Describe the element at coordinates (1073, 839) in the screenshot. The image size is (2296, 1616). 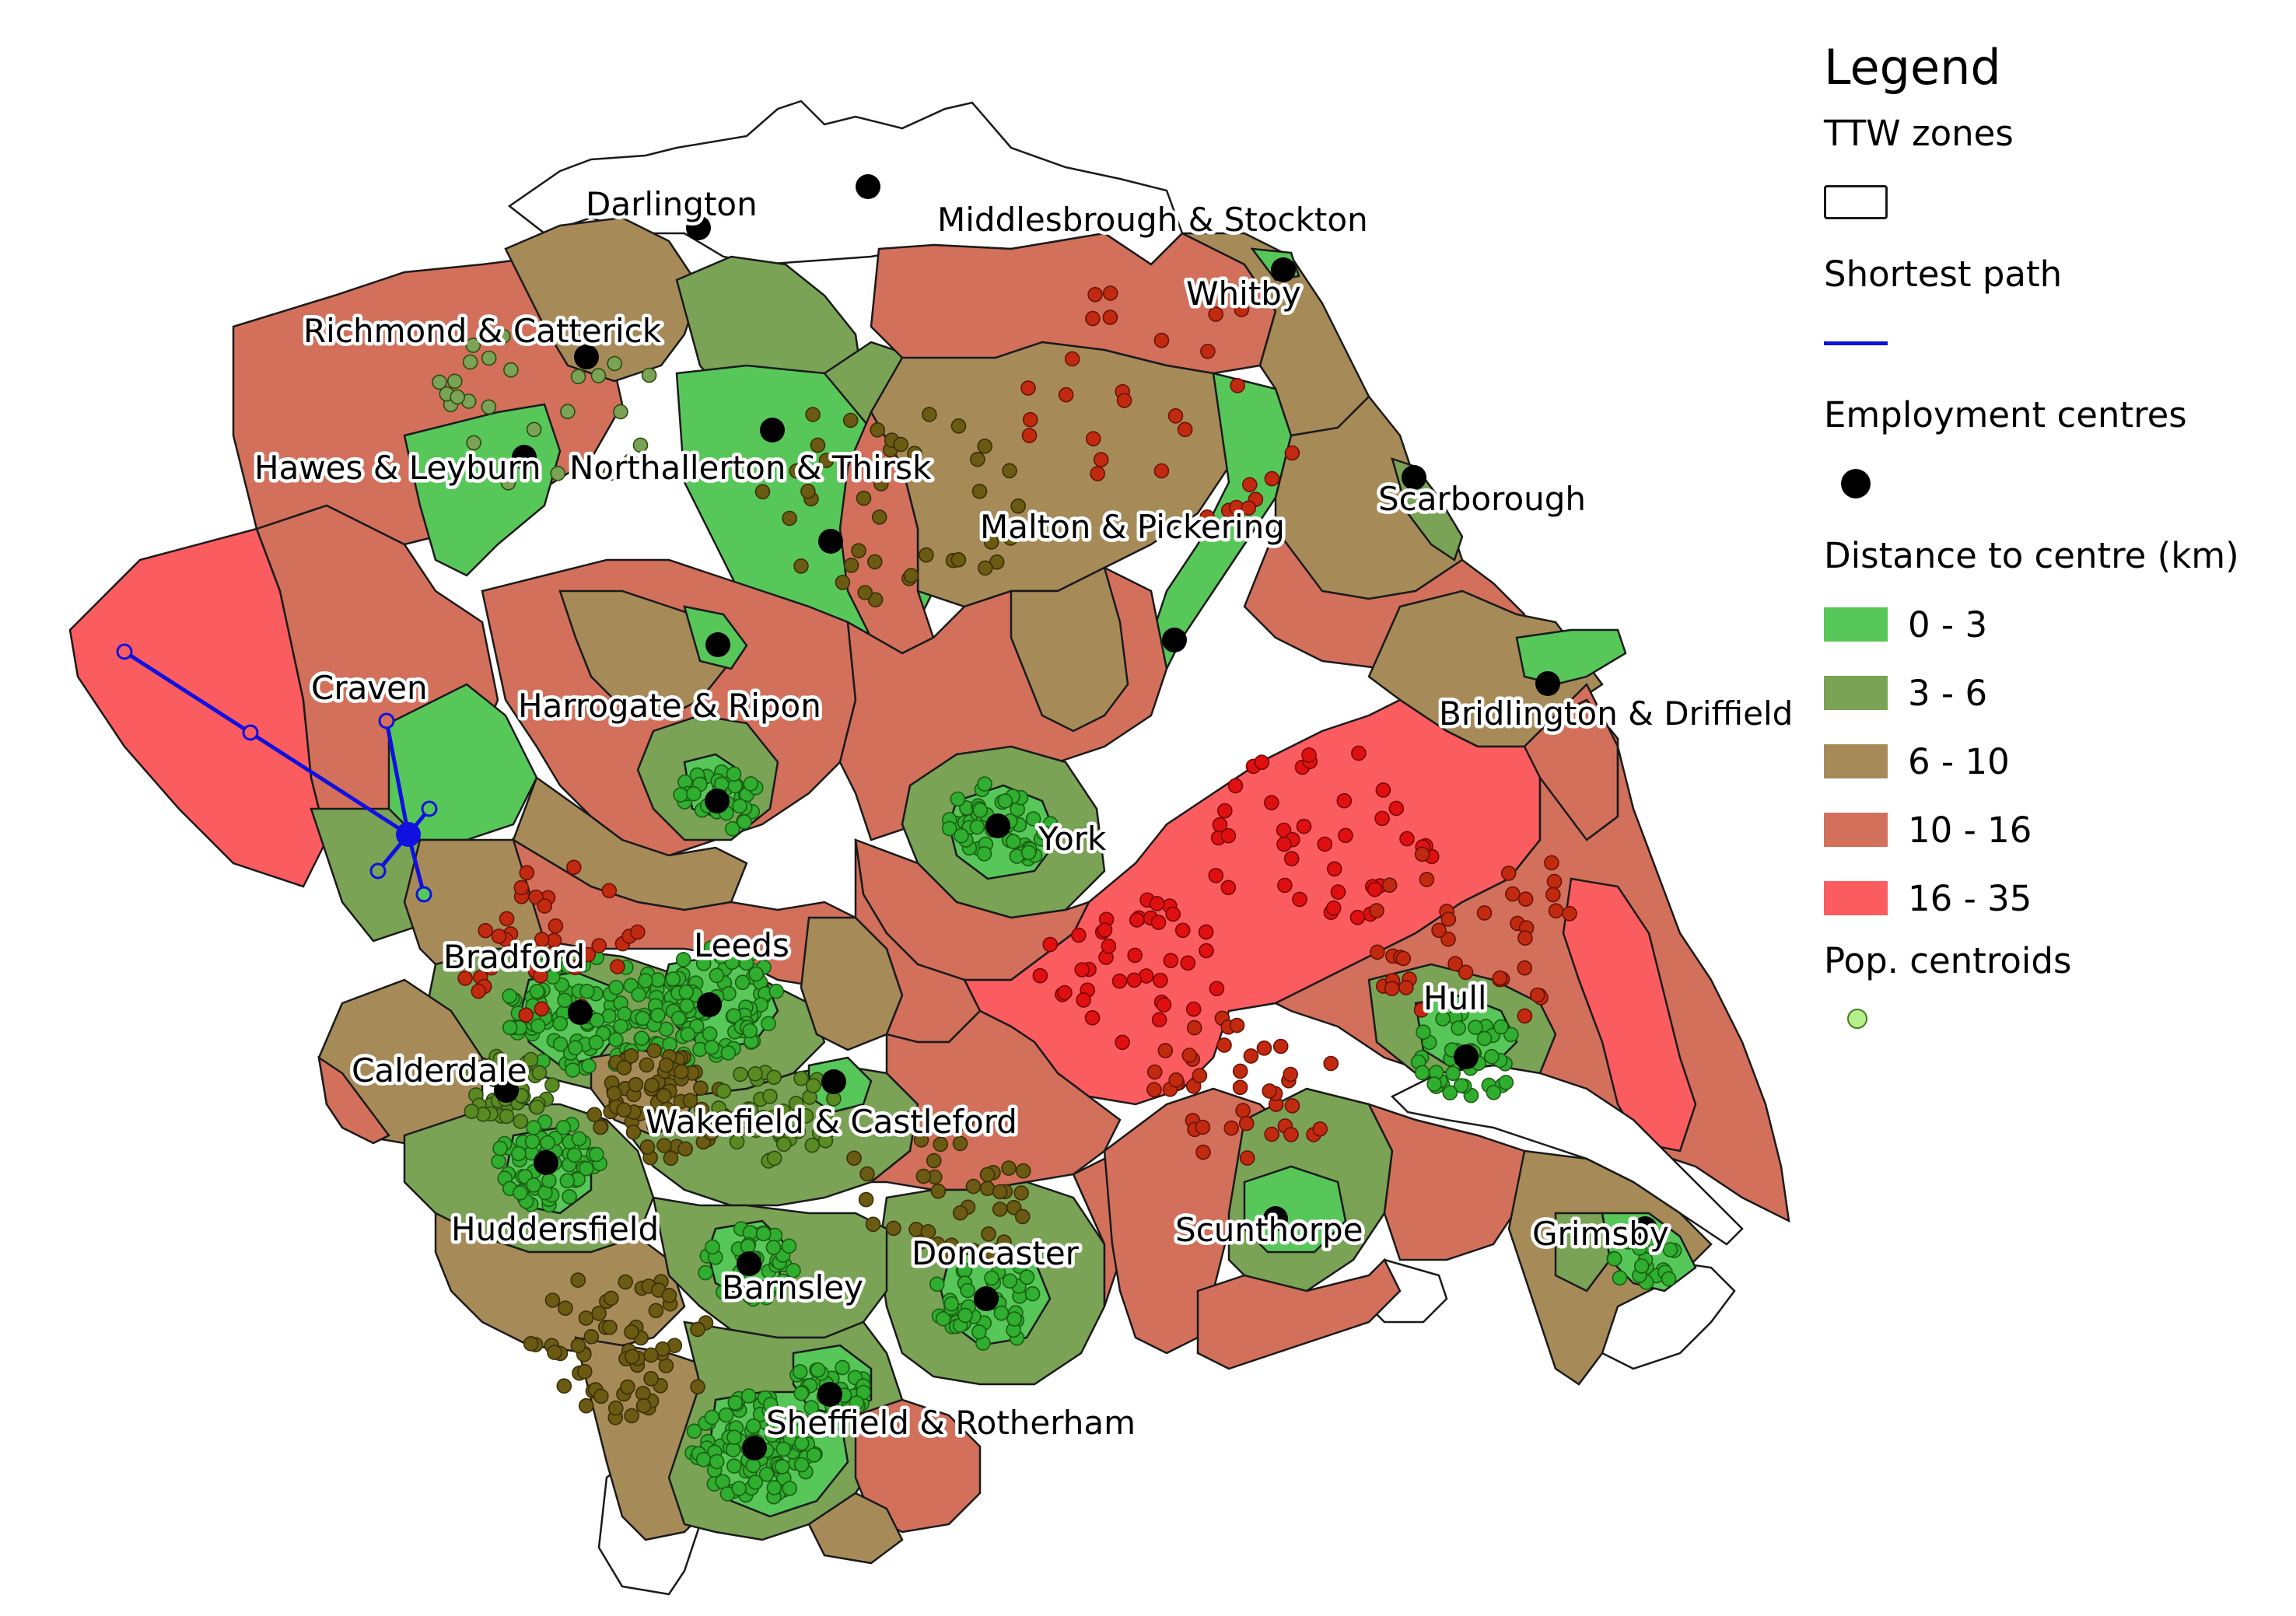
I see `label-york: York` at that location.